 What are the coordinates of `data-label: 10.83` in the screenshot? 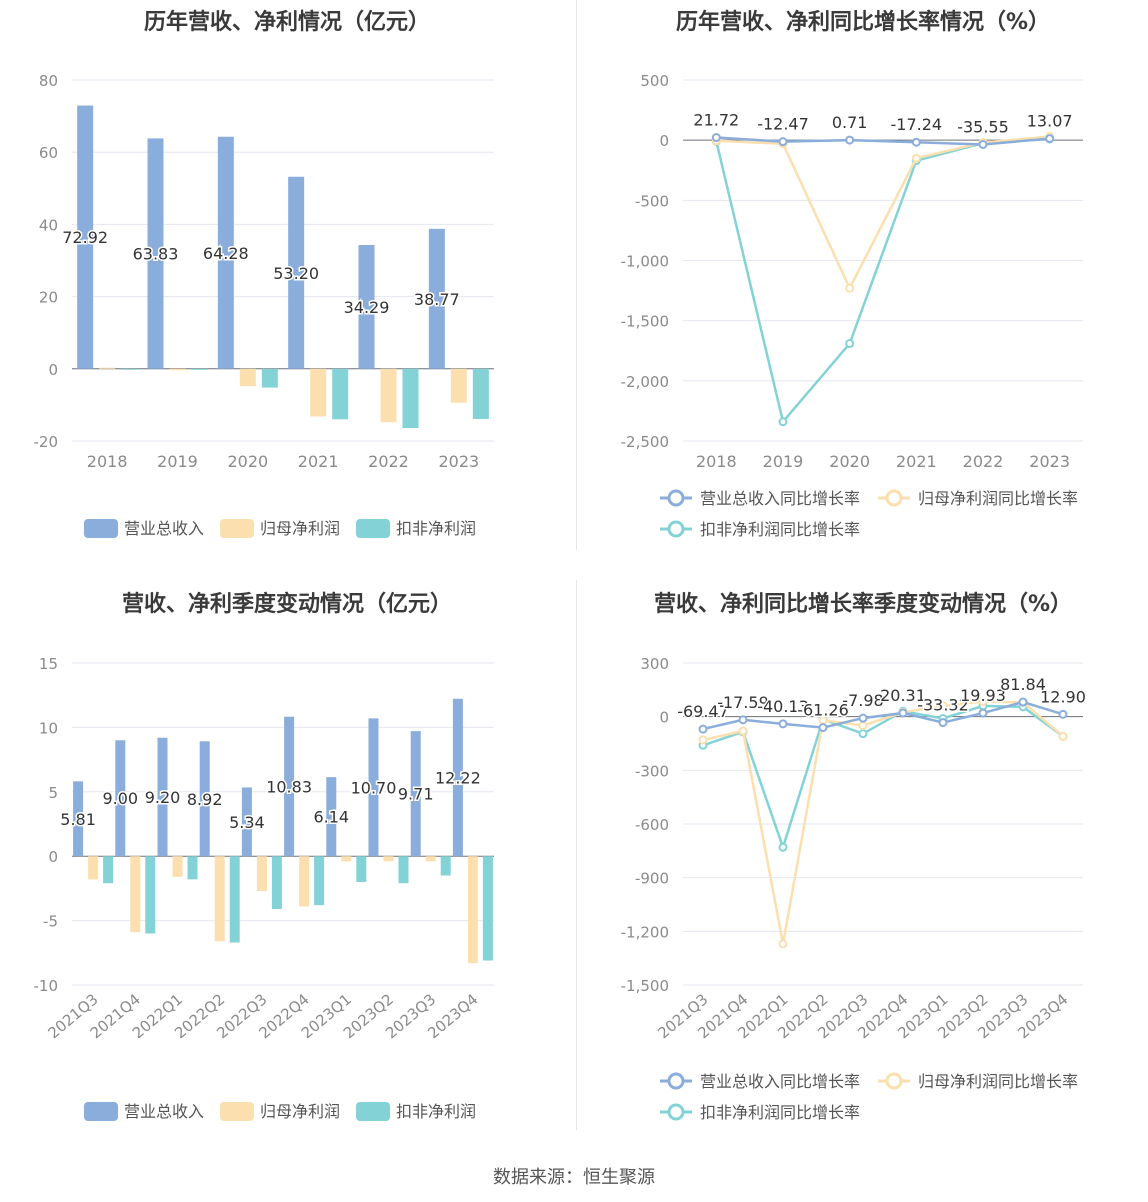 It's located at (289, 786).